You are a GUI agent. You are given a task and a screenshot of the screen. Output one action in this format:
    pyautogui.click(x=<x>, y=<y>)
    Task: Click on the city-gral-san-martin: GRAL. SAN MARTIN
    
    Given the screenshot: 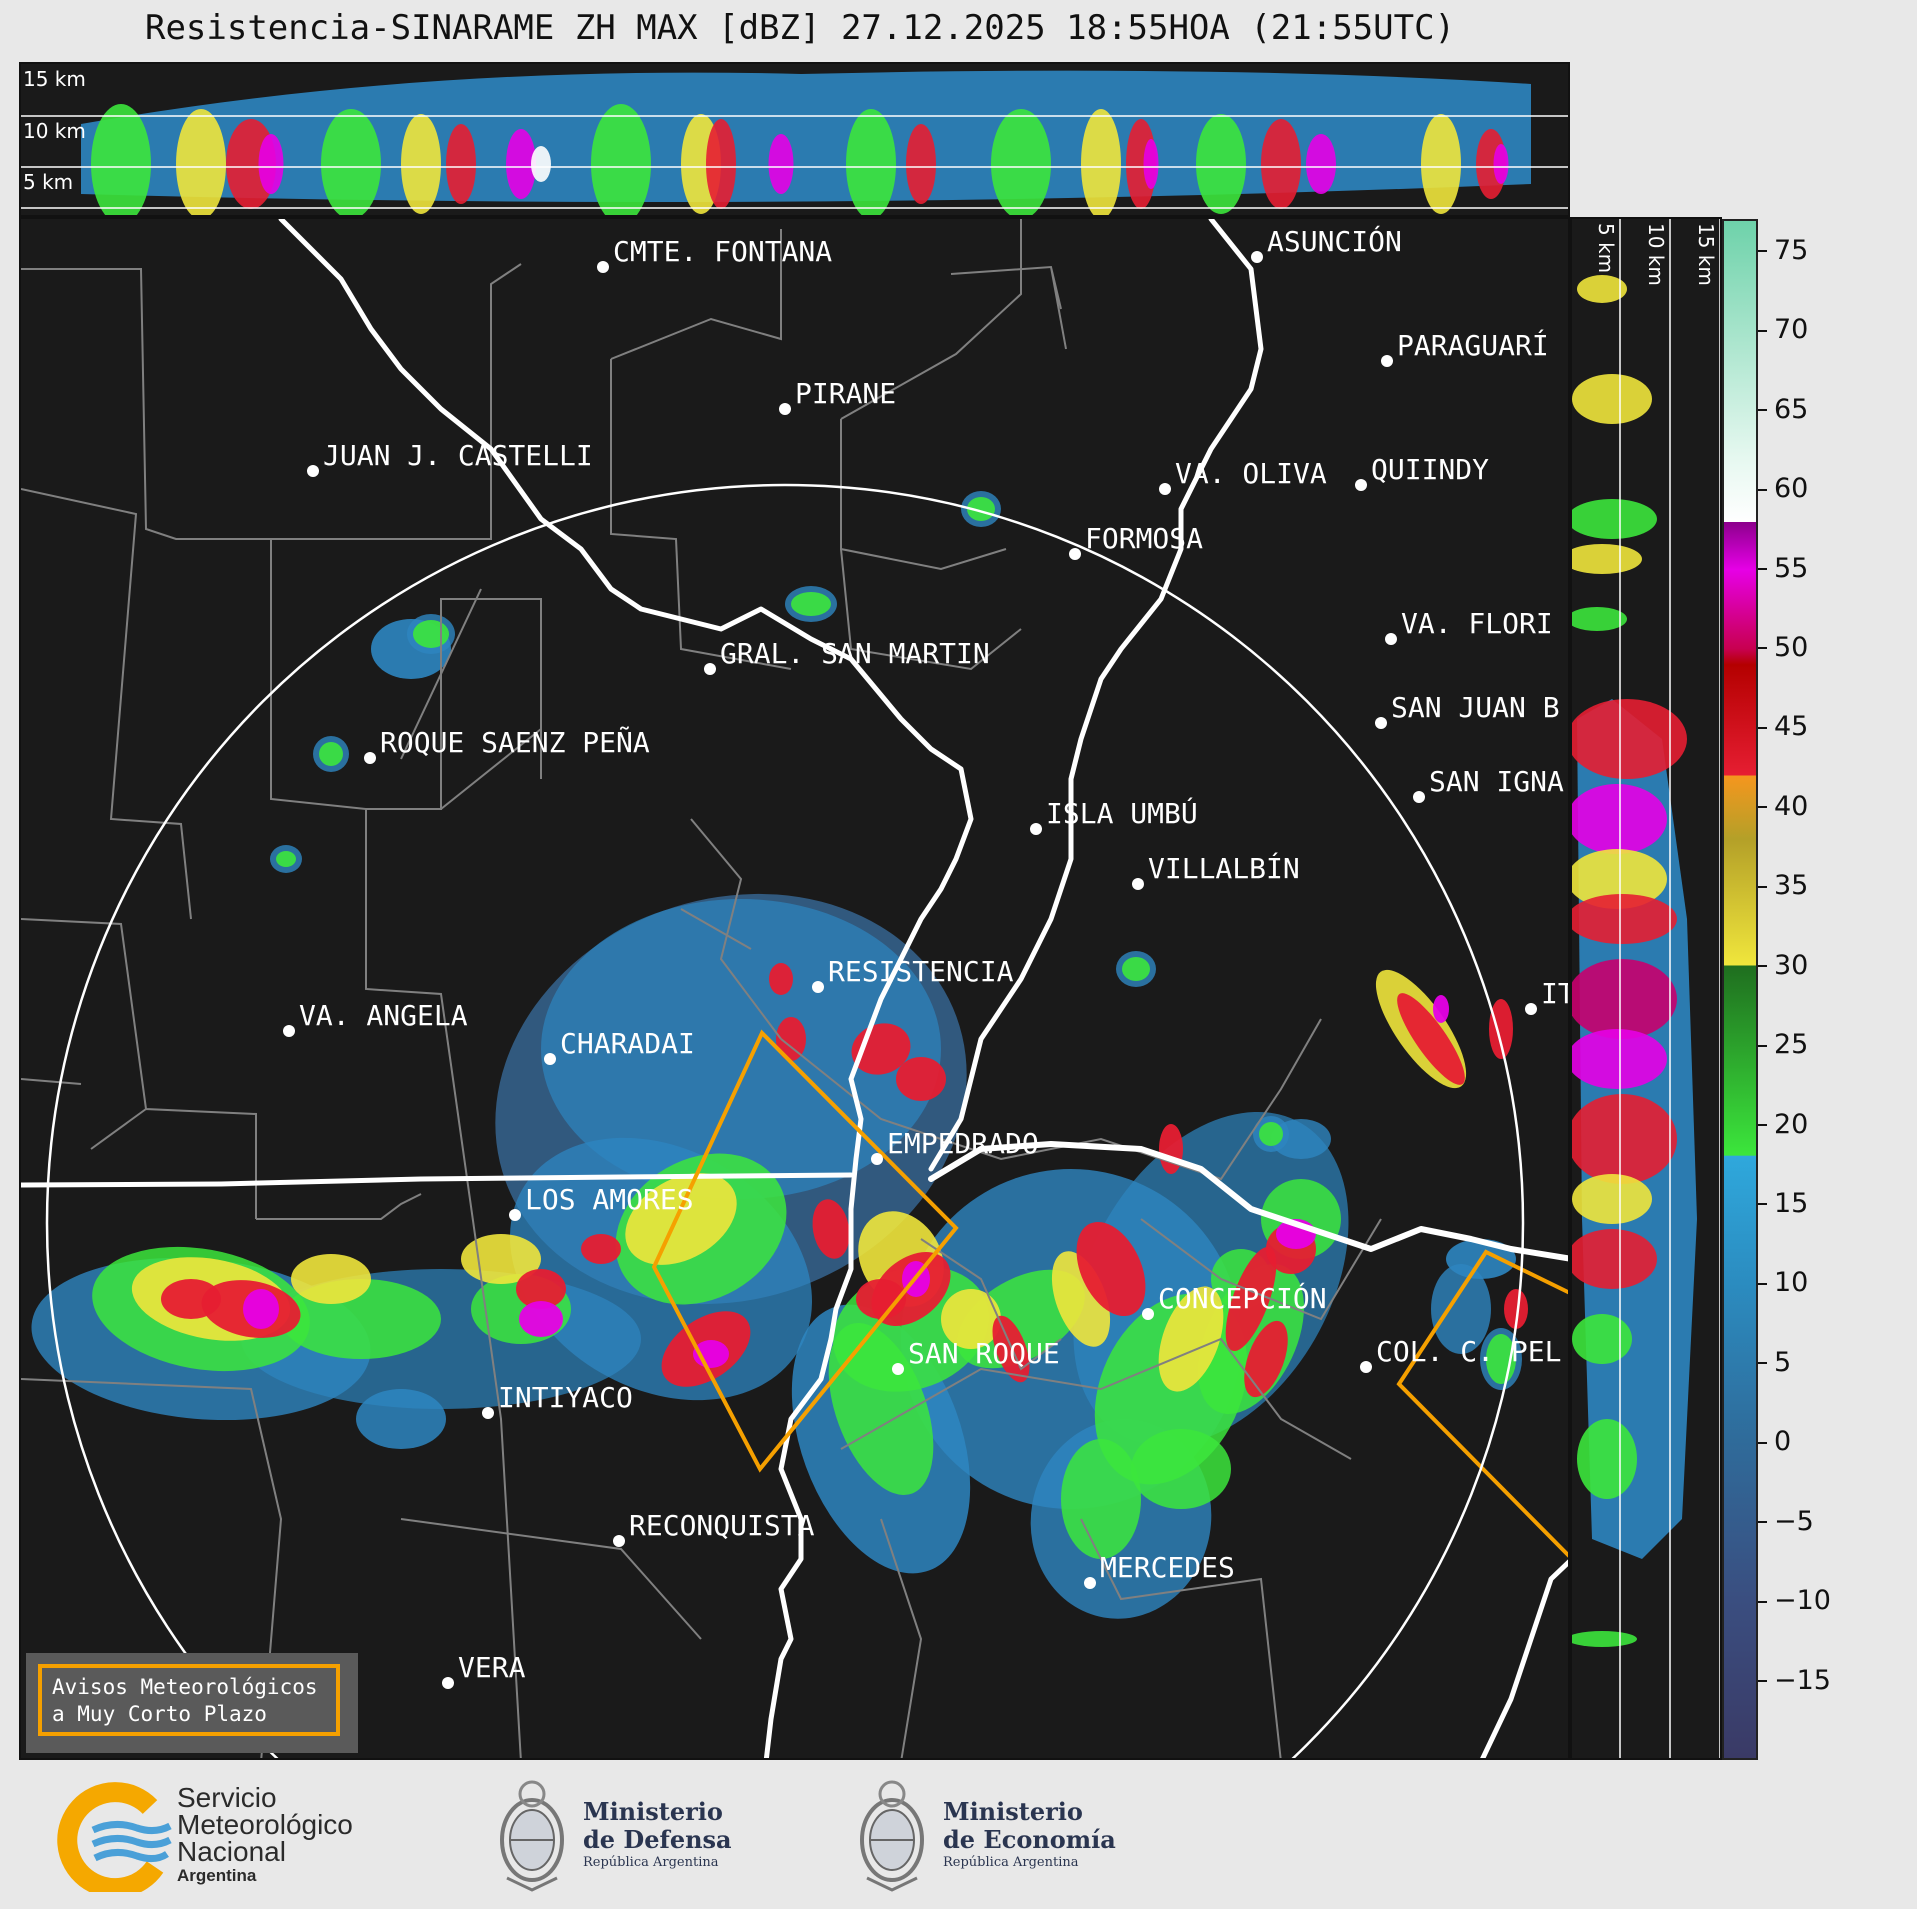 What is the action you would take?
    pyautogui.click(x=847, y=656)
    